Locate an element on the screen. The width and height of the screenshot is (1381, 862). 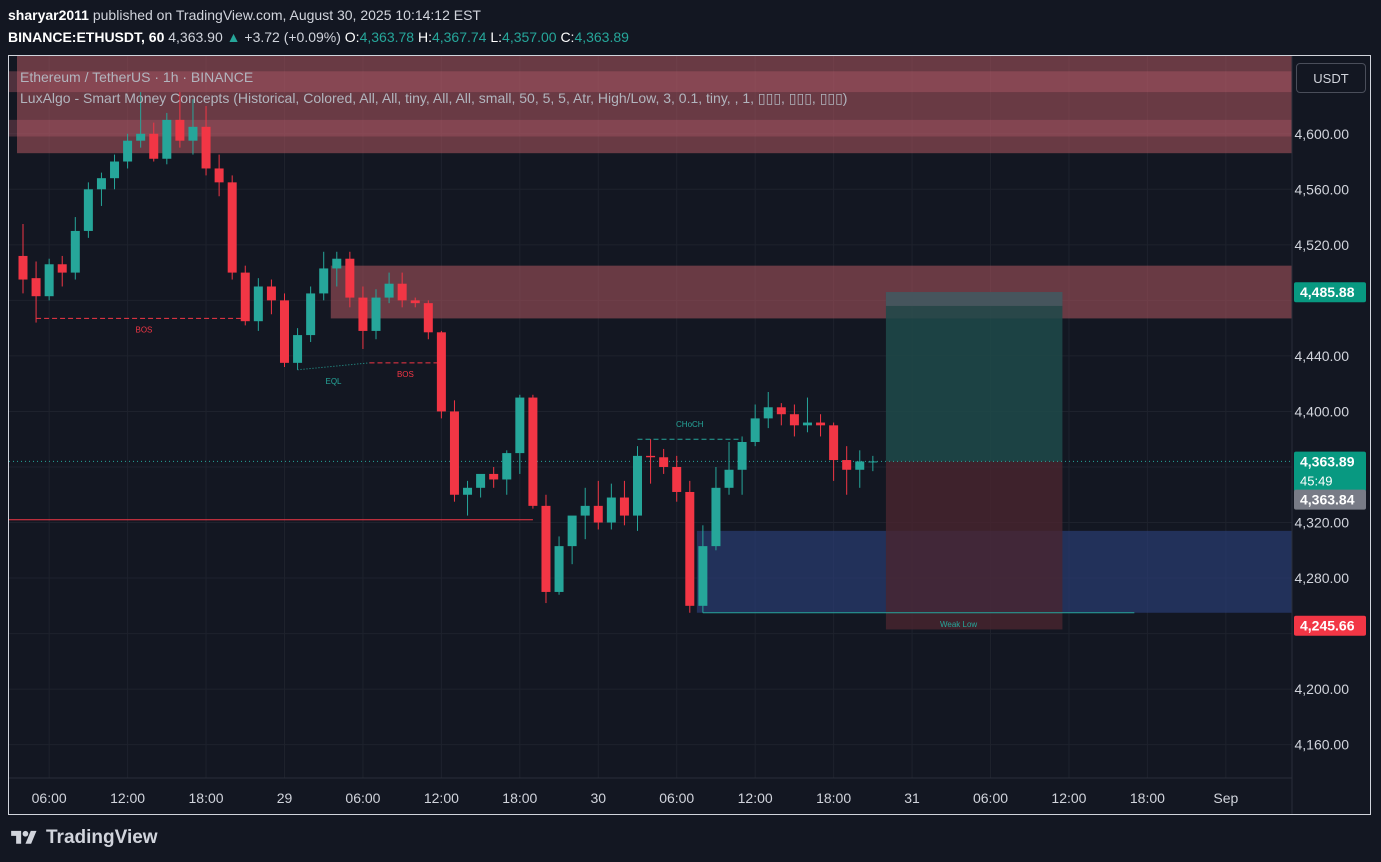
low-value: 4,357.00 is located at coordinates (529, 37).